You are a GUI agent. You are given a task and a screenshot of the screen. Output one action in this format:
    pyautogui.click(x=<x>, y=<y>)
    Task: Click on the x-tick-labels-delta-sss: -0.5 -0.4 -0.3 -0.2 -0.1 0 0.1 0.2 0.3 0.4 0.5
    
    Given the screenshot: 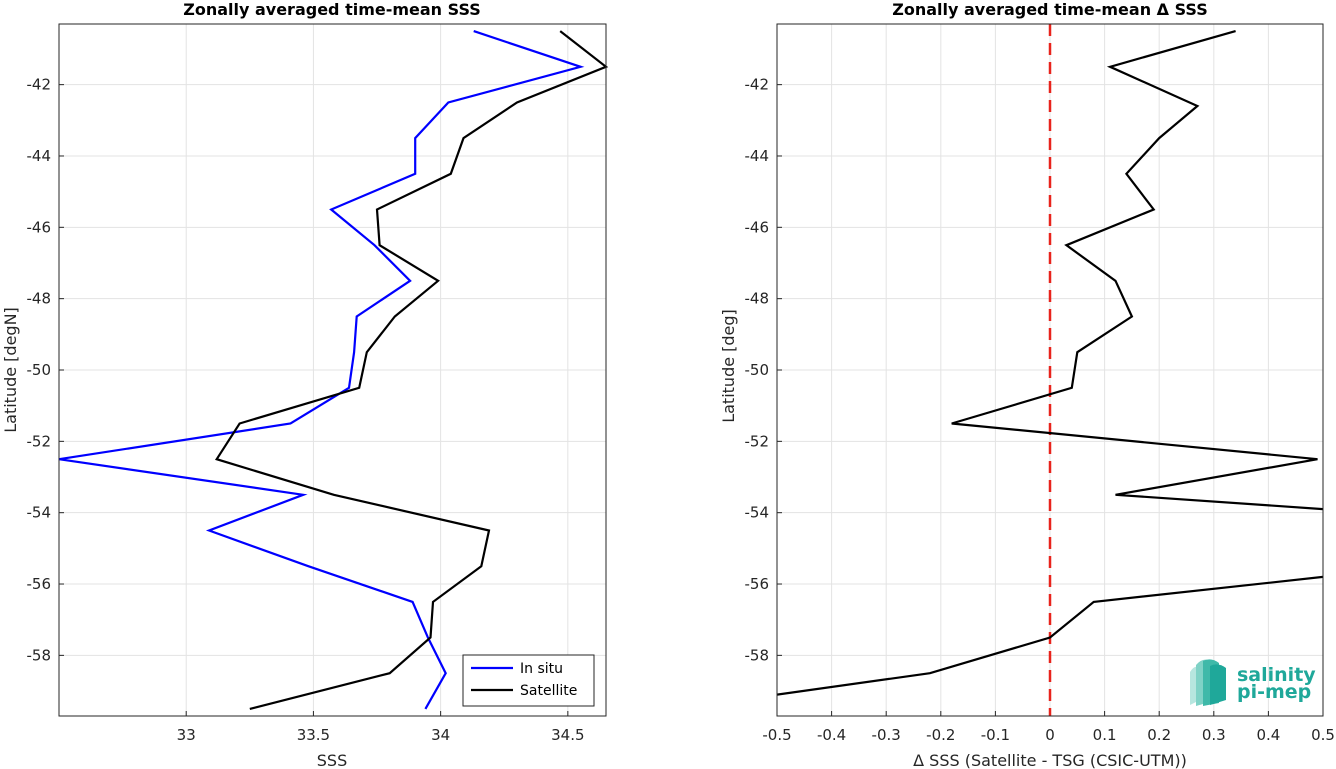 What is the action you would take?
    pyautogui.click(x=1048, y=735)
    